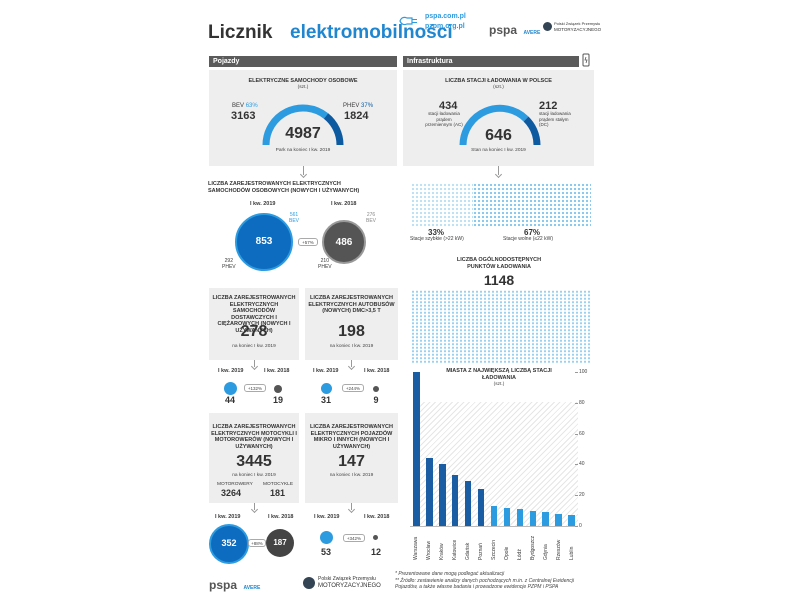  What do you see at coordinates (278, 493) in the screenshot?
I see `bikes-value: 181` at bounding box center [278, 493].